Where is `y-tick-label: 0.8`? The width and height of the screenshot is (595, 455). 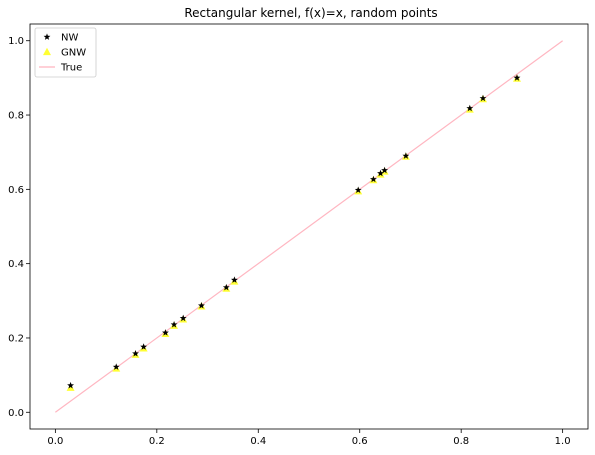
y-tick-label: 0.8 is located at coordinates (16, 116).